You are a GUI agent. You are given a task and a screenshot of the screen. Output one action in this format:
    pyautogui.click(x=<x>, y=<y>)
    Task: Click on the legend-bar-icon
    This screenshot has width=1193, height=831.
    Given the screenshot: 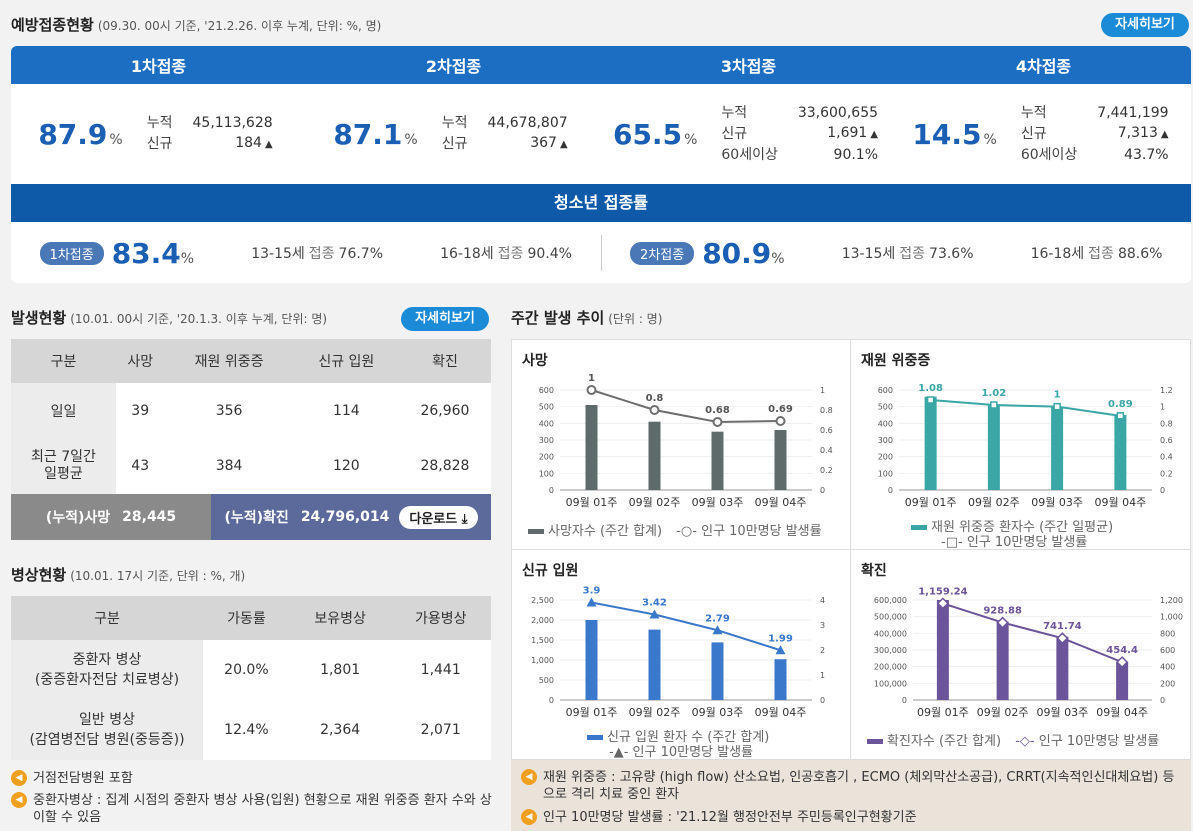 What is the action you would take?
    pyautogui.click(x=875, y=741)
    